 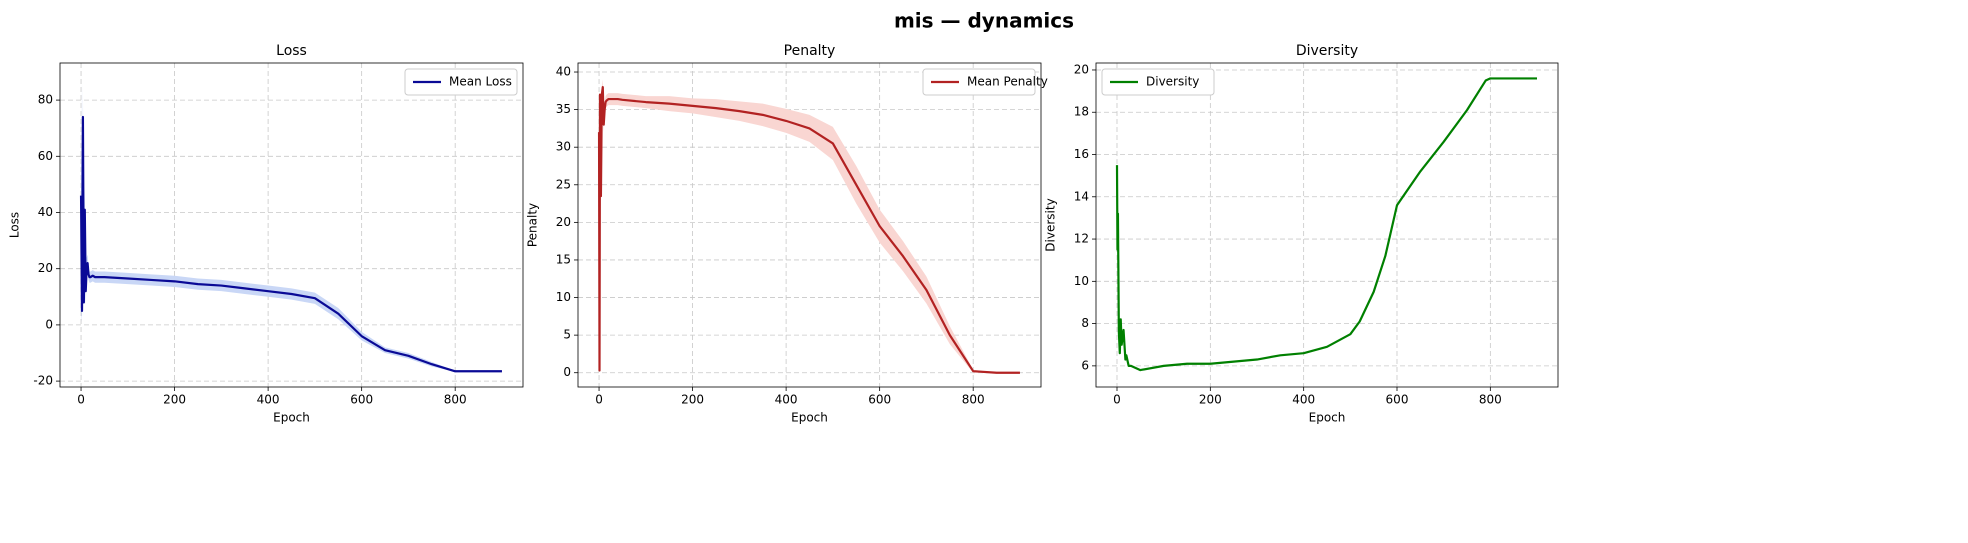 I want to click on y-tick-label: 80, so click(x=45, y=100).